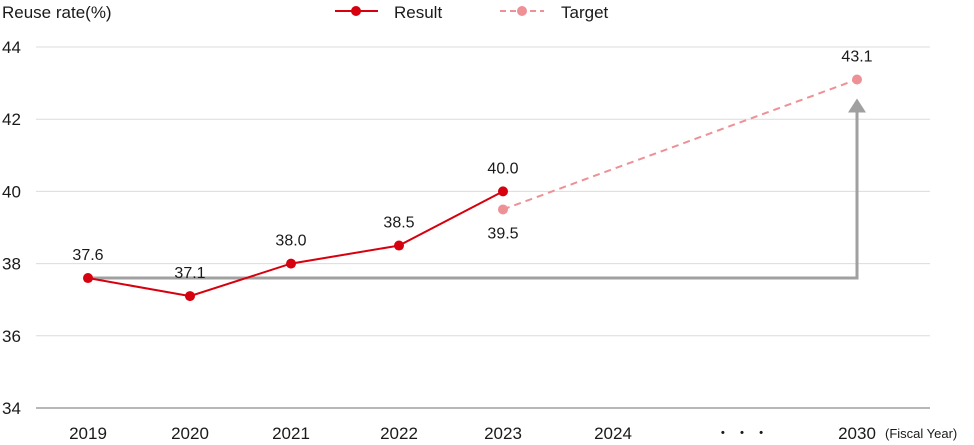 This screenshot has height=445, width=974. I want to click on x-tick-label: 2021, so click(291, 433).